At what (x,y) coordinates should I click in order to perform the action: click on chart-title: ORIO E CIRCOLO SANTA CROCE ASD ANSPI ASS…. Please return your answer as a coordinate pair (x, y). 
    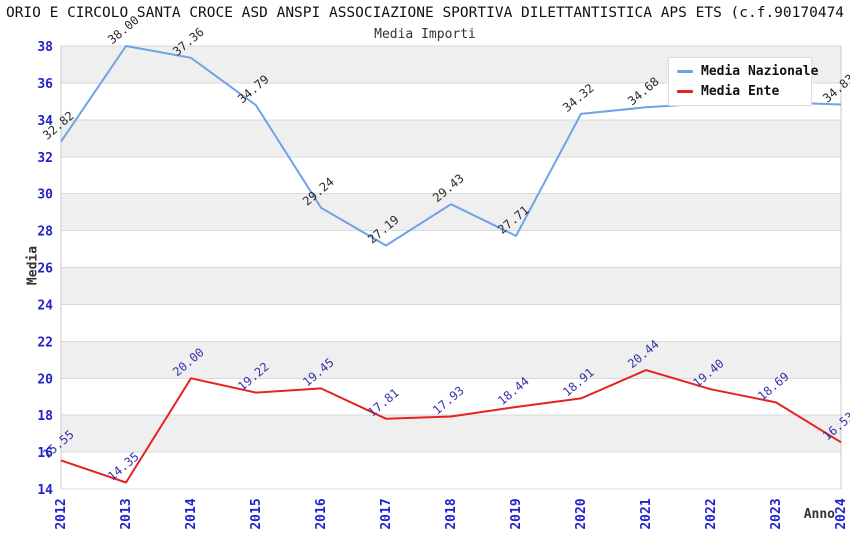
    Looking at the image, I should click on (425, 13).